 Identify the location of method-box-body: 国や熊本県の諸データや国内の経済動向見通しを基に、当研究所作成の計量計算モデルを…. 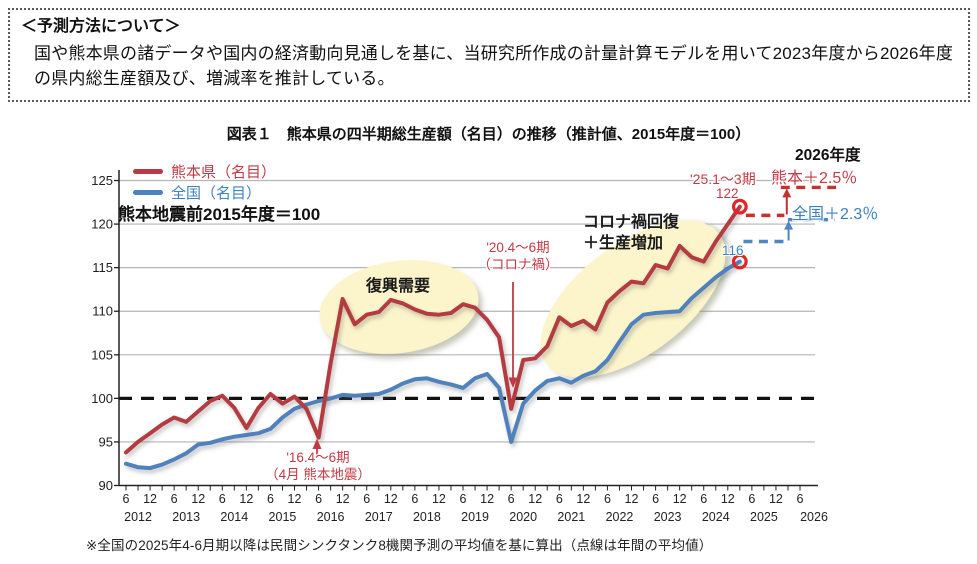
(494, 66).